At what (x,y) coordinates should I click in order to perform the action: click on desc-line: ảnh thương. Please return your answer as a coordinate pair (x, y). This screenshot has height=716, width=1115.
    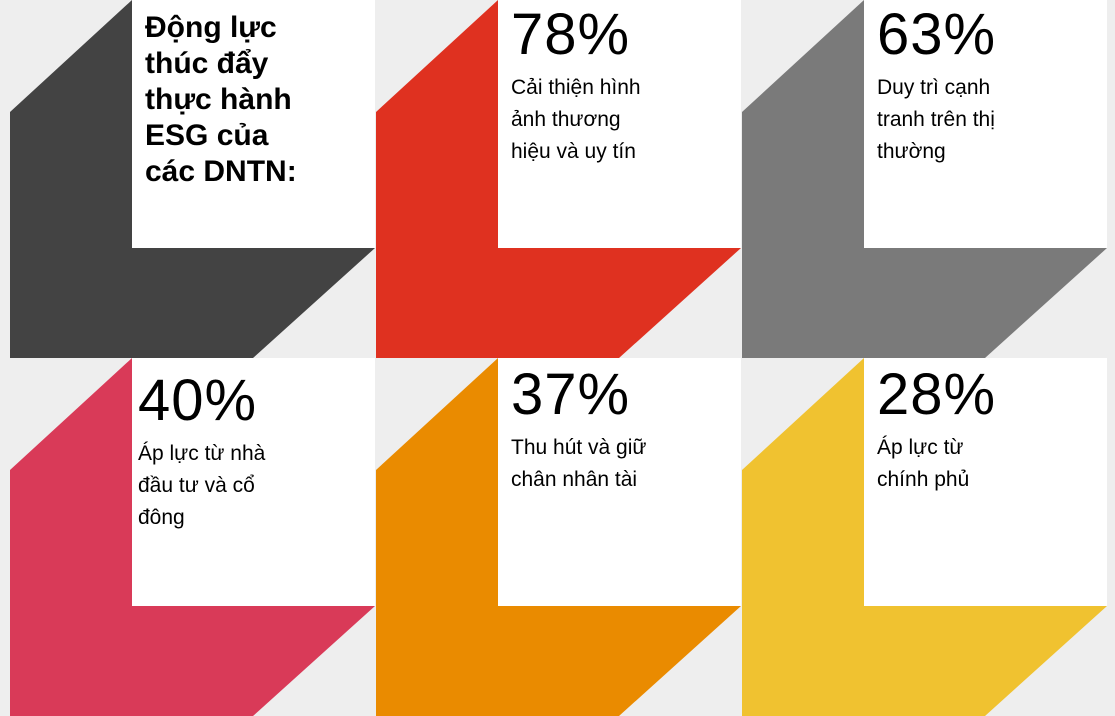
    Looking at the image, I should click on (566, 119).